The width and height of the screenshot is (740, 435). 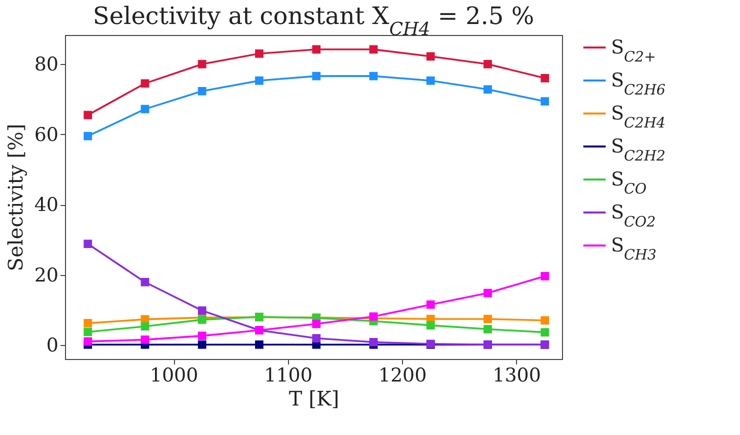 I want to click on legend-label: S$_{CH3}$, so click(x=633, y=249).